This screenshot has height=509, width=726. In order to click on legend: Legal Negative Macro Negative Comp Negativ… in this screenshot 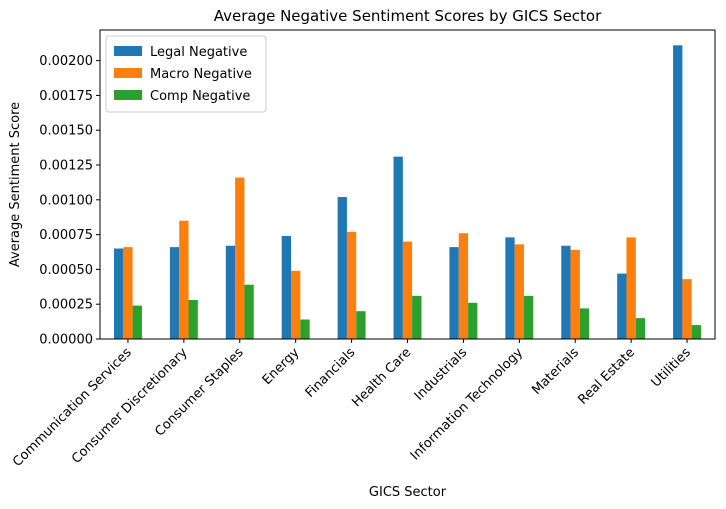, I will do `click(186, 74)`.